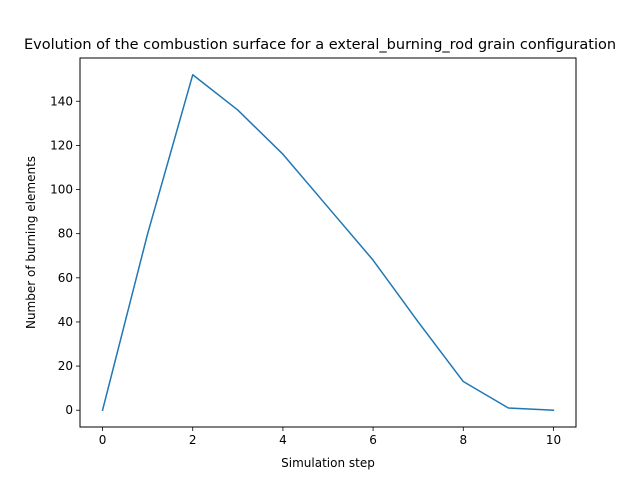  What do you see at coordinates (65, 278) in the screenshot?
I see `y-tick-label: 60` at bounding box center [65, 278].